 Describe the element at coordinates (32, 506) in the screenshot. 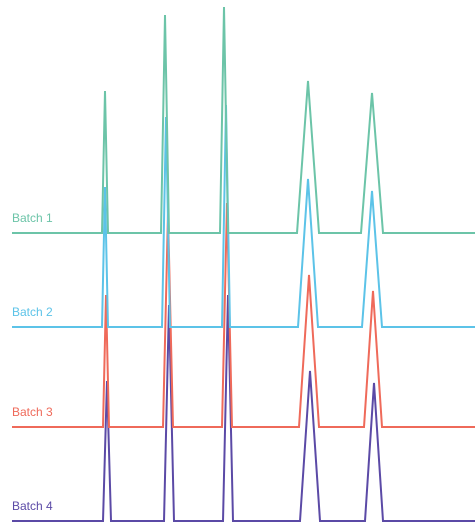

I see `series-label-batch-4: Batch 4` at that location.